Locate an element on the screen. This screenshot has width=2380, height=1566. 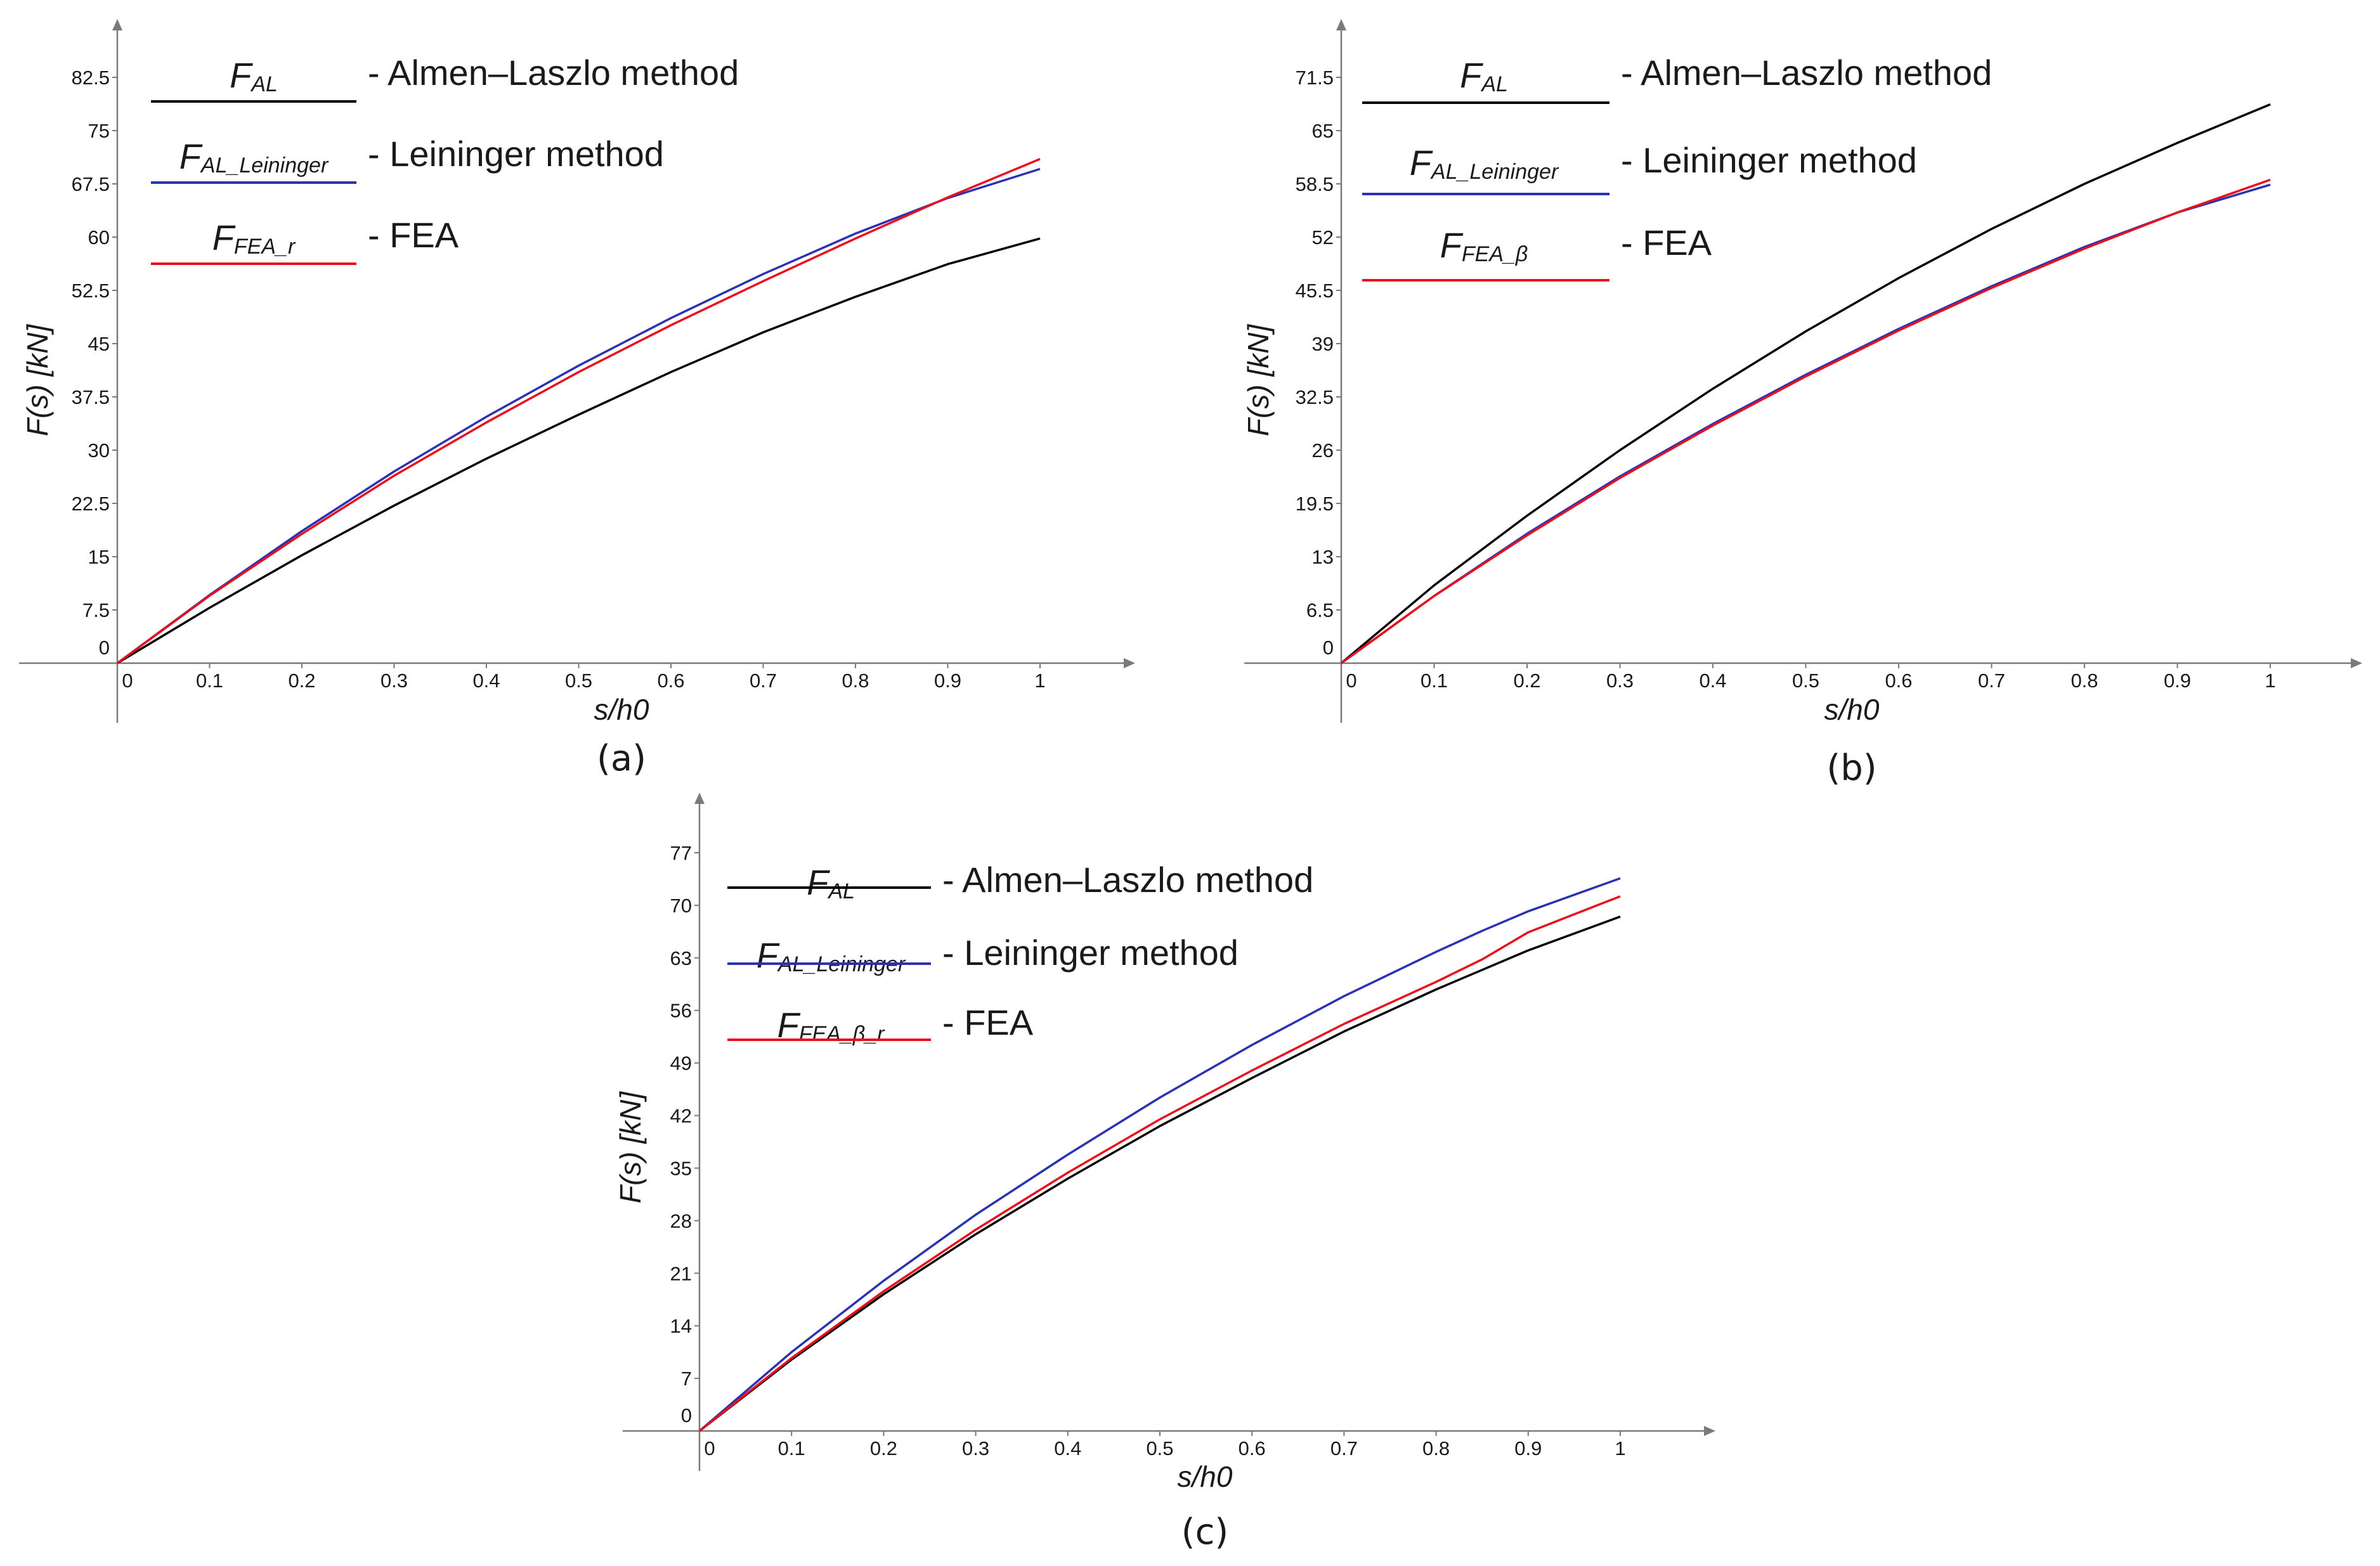
legend-entry: FFEA_r - FEA is located at coordinates (305, 240).